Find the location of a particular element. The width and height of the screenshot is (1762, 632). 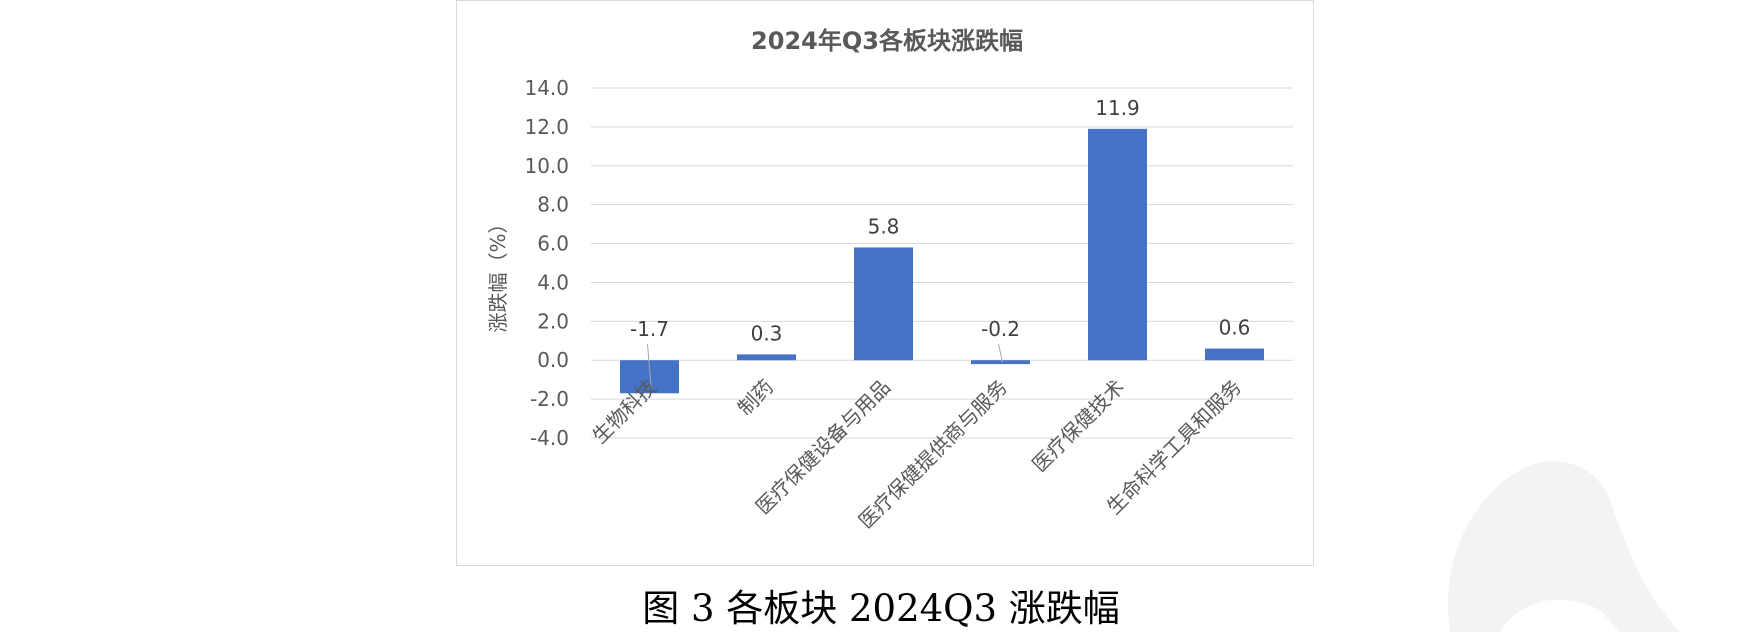

data-label: -1.7 is located at coordinates (649, 329).